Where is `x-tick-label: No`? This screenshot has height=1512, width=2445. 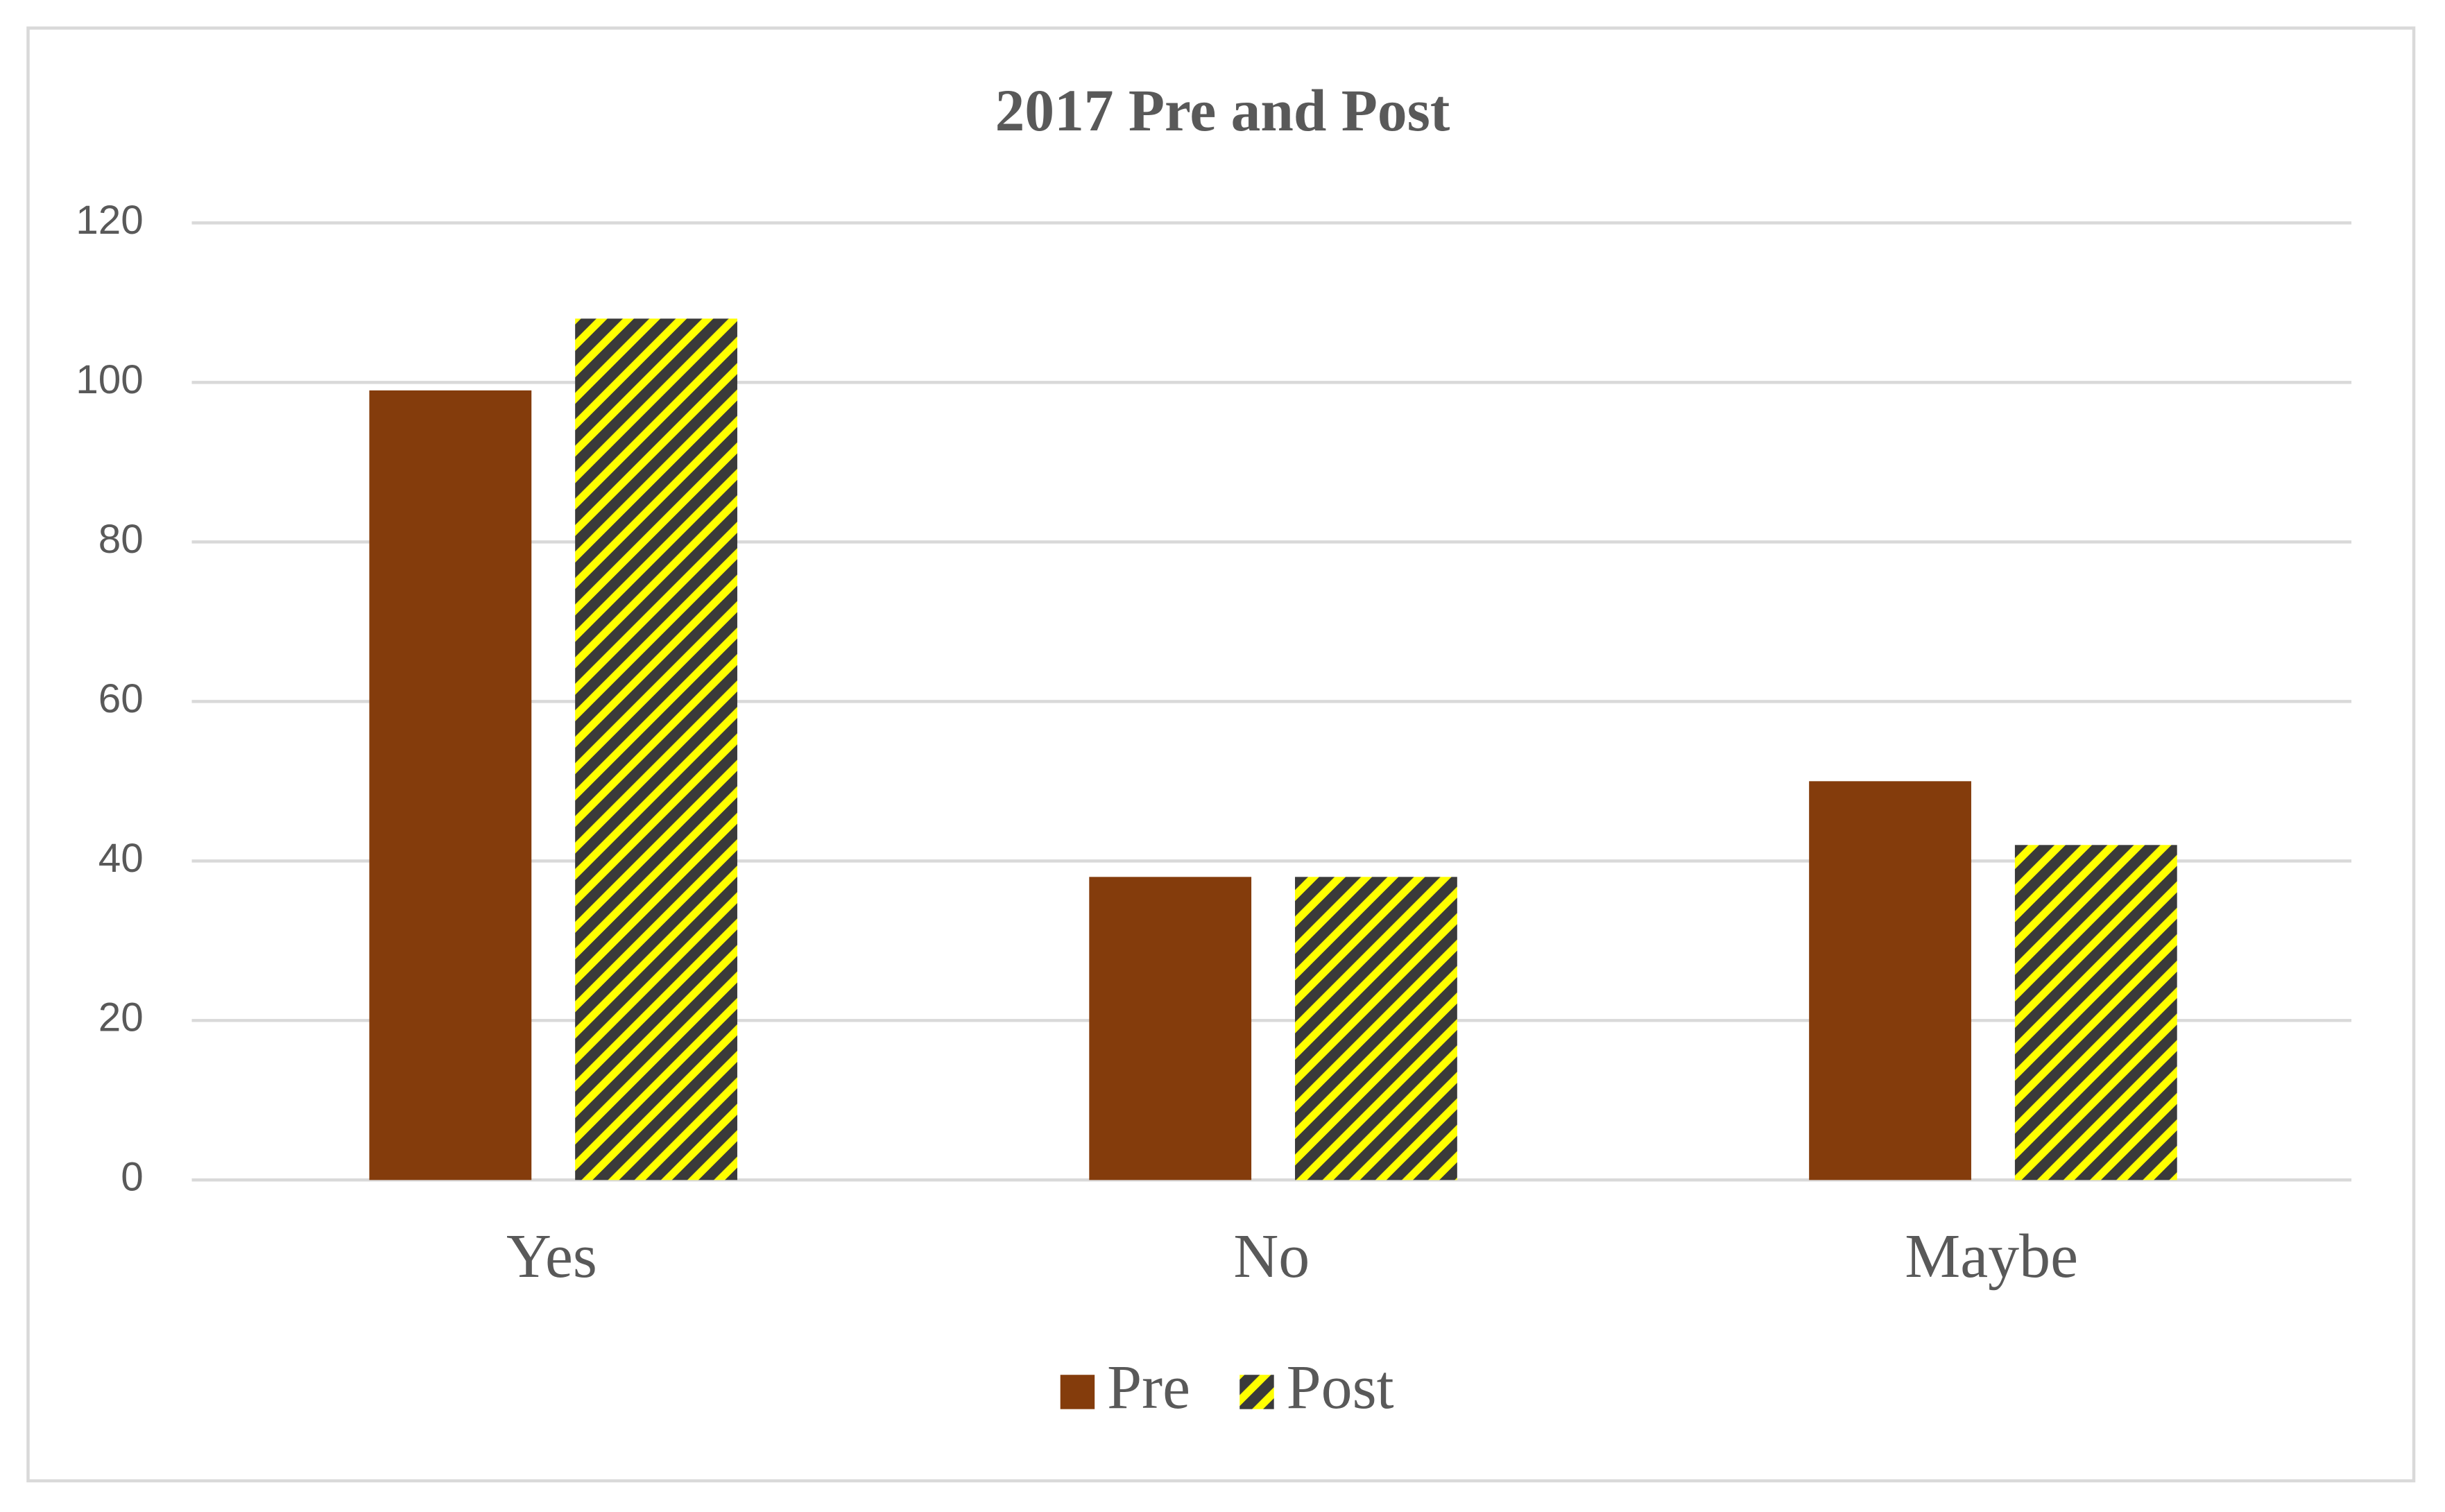 x-tick-label: No is located at coordinates (1271, 1257).